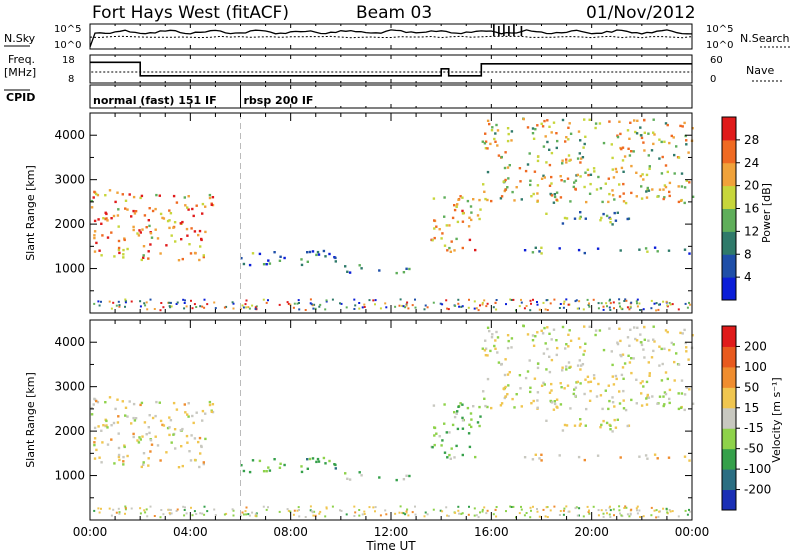  I want to click on x-tick-label: 20:00, so click(591, 532).